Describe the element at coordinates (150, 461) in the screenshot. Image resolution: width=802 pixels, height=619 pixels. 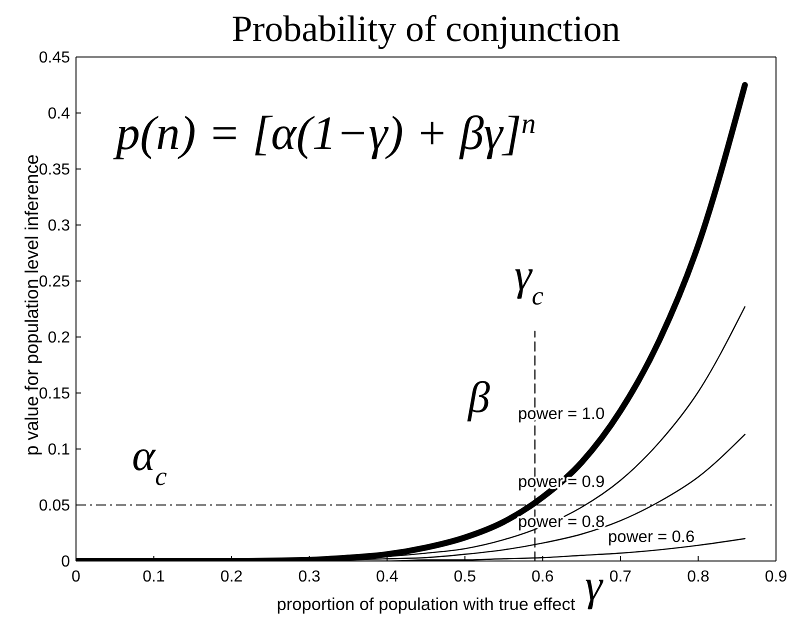
I see `ref-line-label: α$_{c}$` at that location.